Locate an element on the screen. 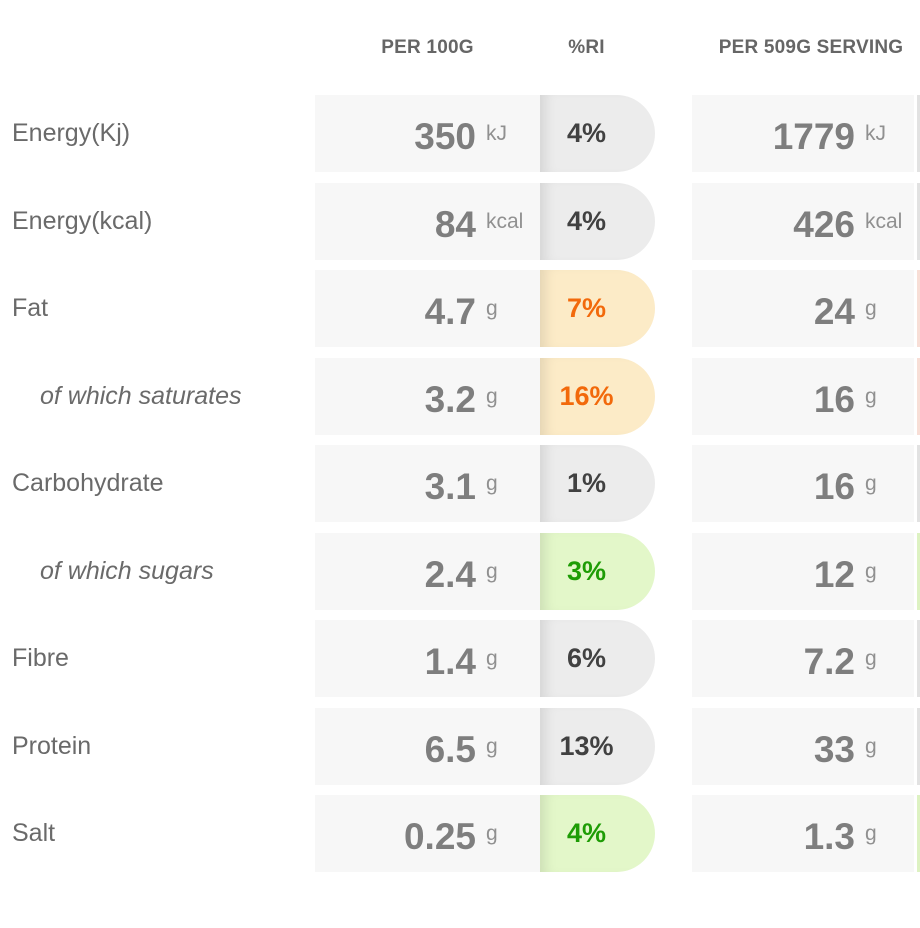 The width and height of the screenshot is (920, 928). per-100g-cell: 0.25 g is located at coordinates (427, 833).